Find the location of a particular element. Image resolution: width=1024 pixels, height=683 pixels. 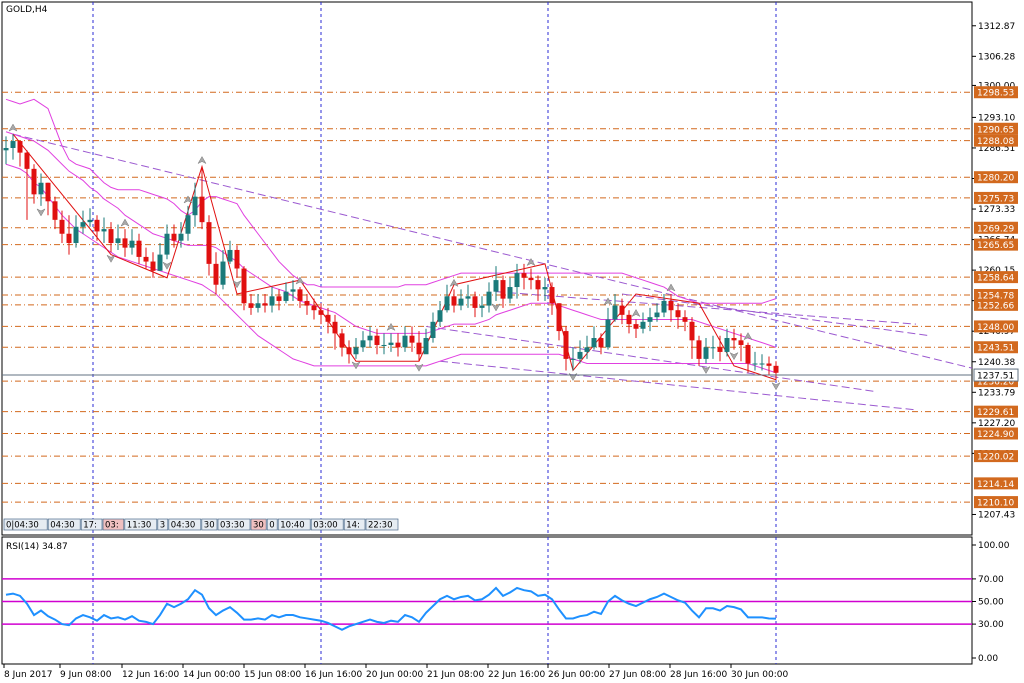

session-label: 22:30 is located at coordinates (380, 526).